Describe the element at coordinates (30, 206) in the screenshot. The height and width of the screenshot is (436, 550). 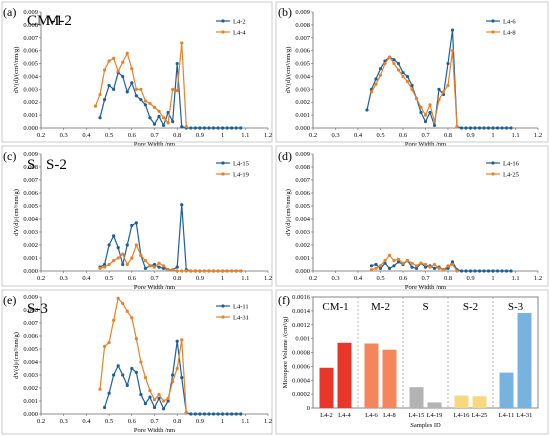
I see `y-tick-label: 0.005` at that location.